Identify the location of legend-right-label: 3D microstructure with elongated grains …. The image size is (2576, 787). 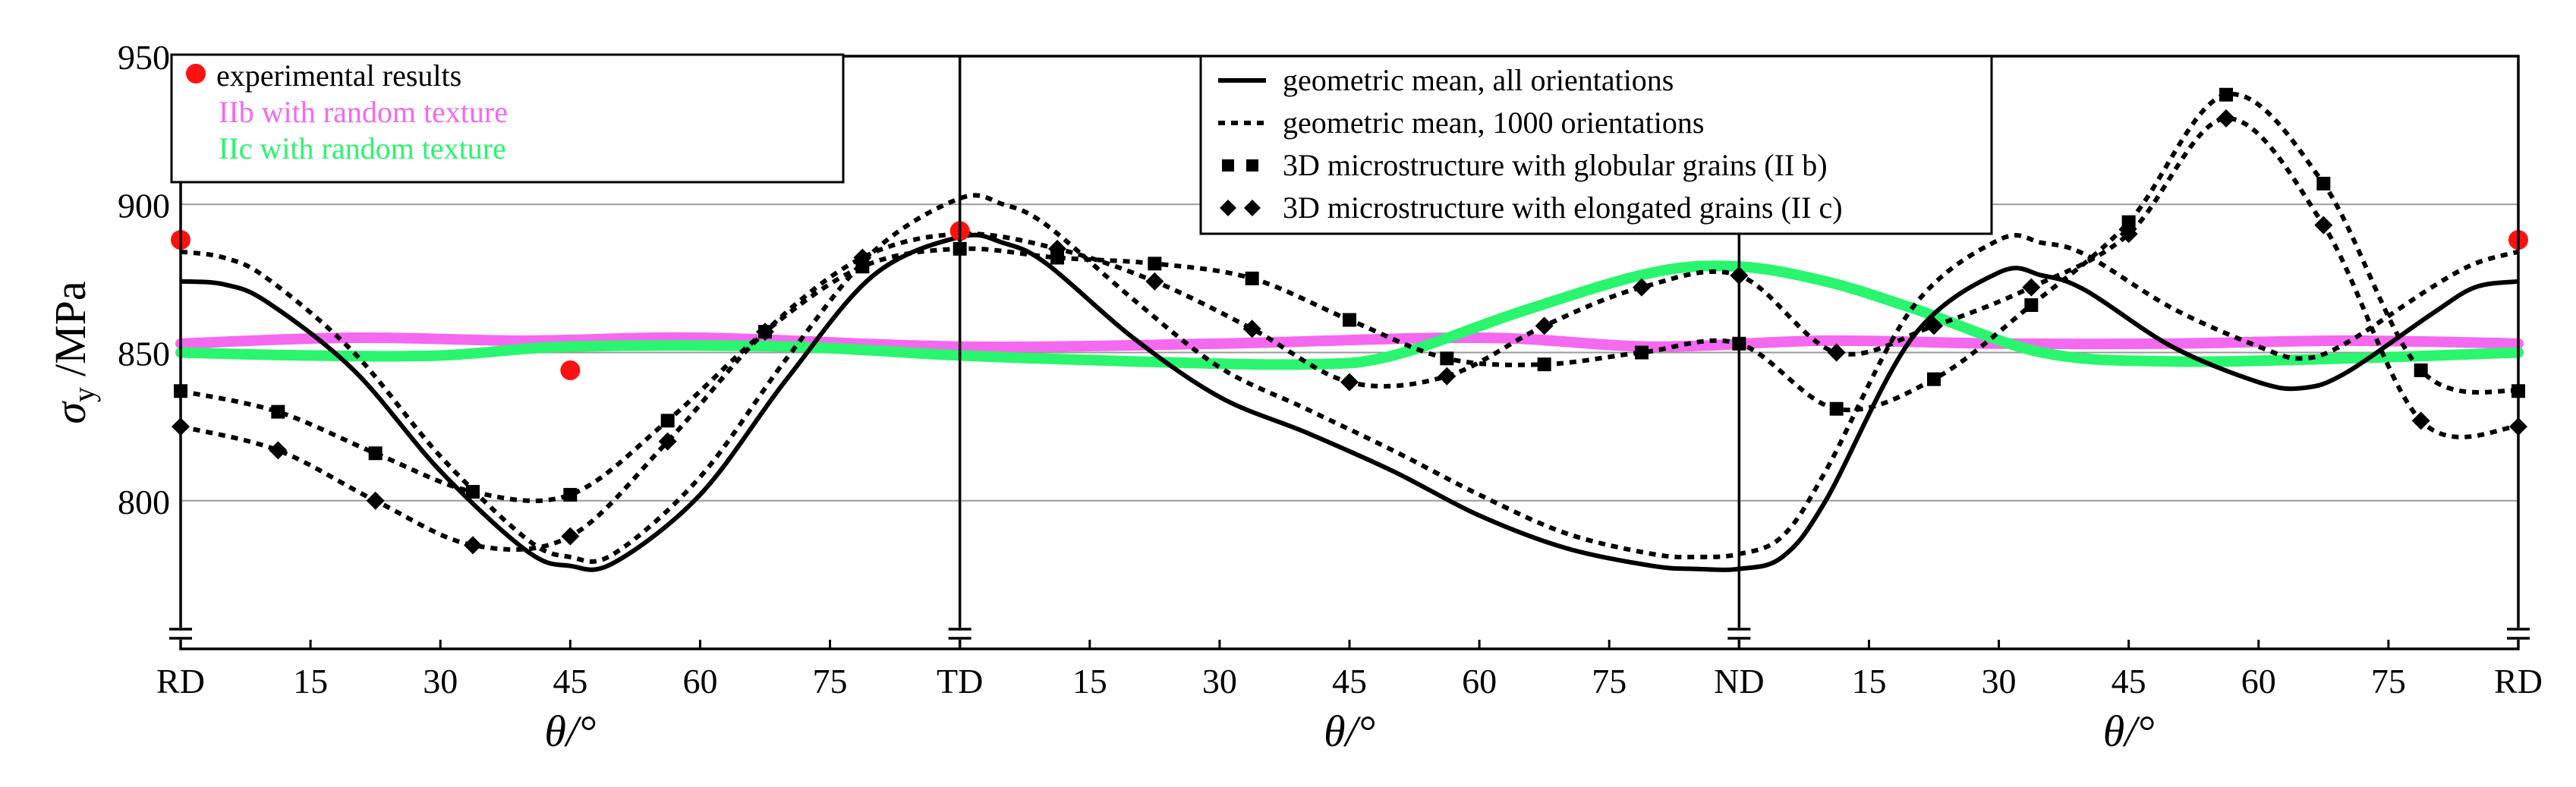
(1563, 207).